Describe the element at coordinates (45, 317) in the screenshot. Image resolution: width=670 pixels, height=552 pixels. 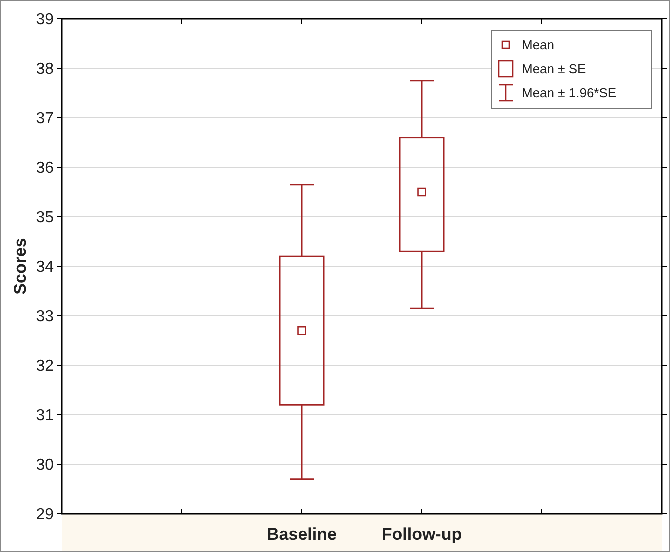
I see `y-tick-label: 33` at that location.